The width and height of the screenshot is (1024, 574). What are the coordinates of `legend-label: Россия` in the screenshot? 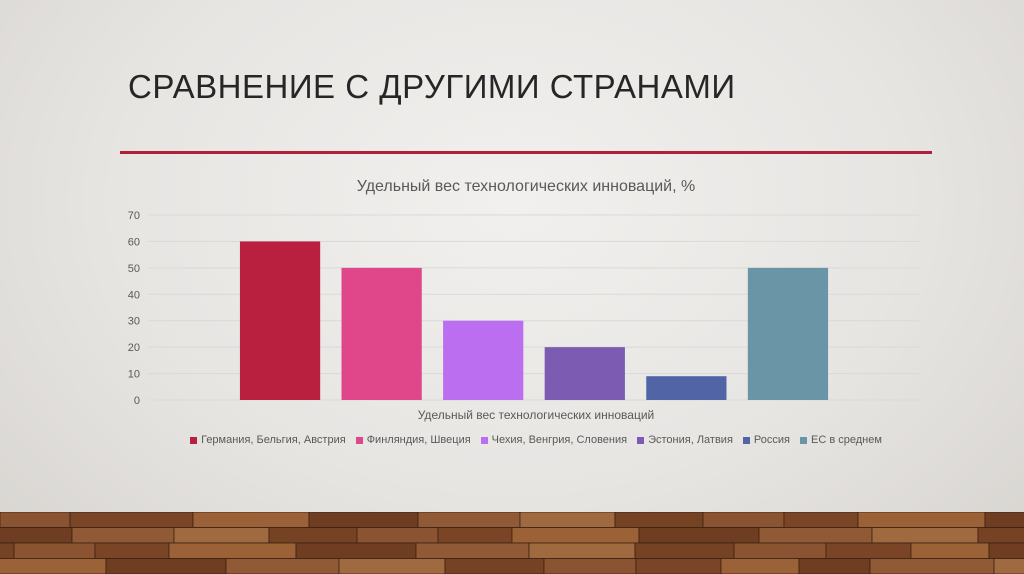 It's located at (771, 440).